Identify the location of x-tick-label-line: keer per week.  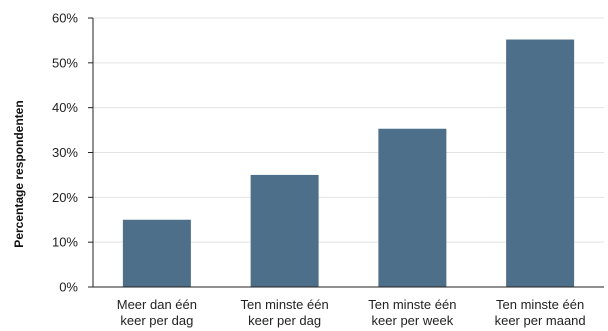
(413, 320).